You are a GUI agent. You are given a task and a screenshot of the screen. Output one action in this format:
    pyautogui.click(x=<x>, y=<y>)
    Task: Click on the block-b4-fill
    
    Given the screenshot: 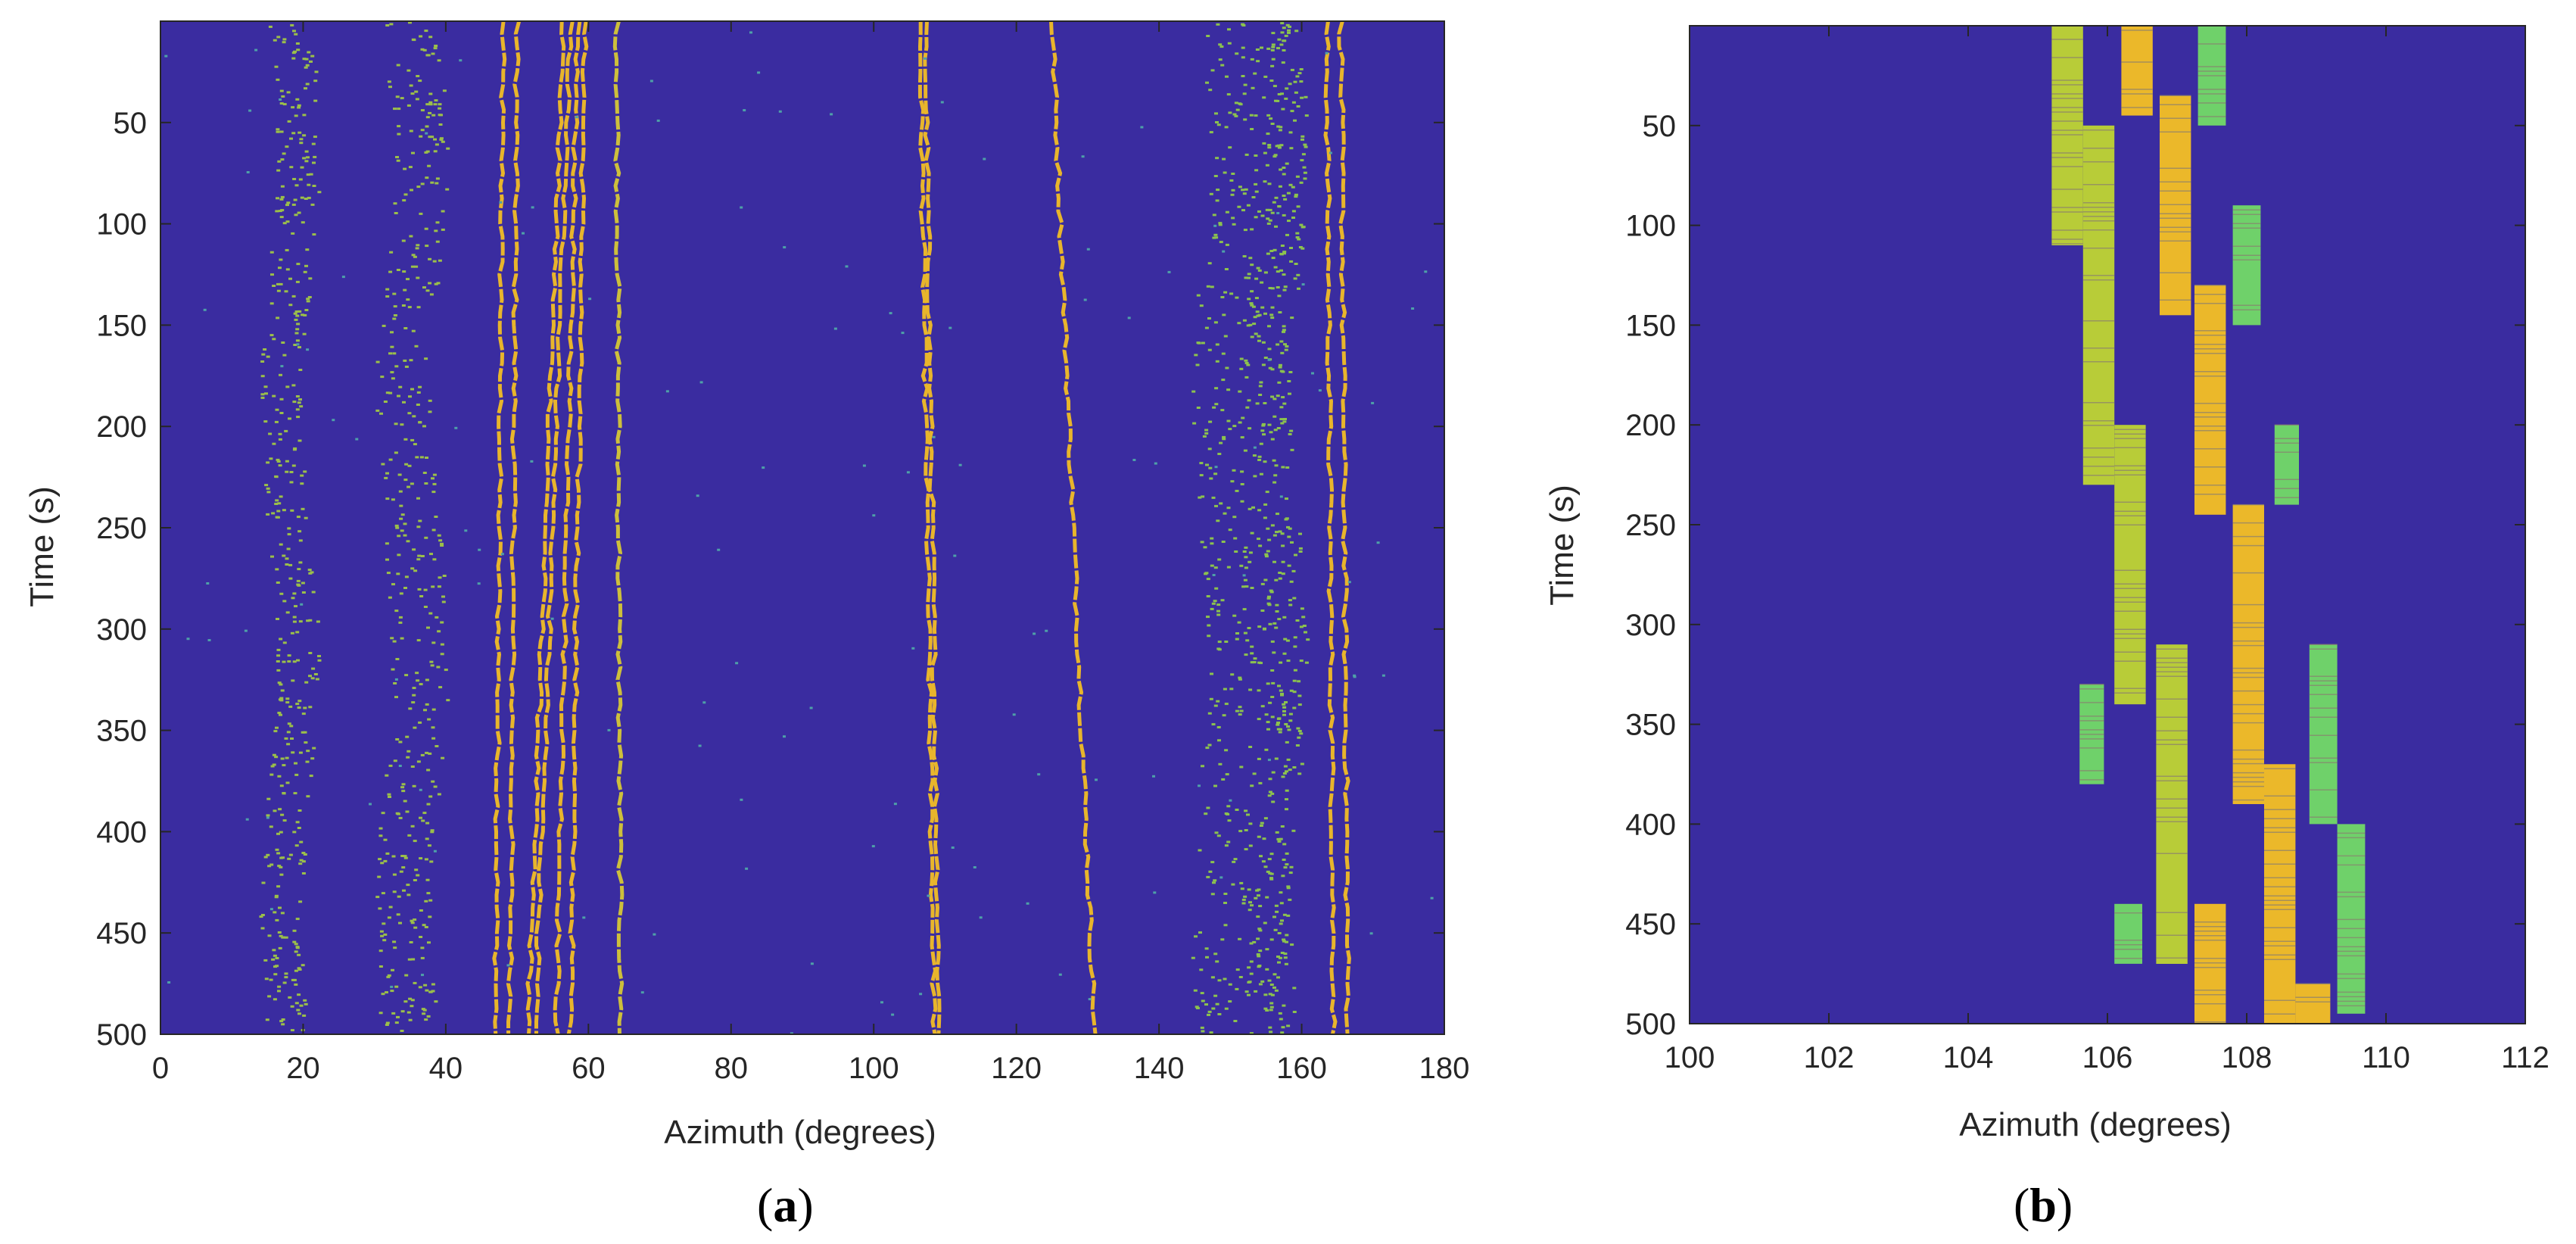 What is the action you would take?
    pyautogui.click(x=2248, y=654)
    